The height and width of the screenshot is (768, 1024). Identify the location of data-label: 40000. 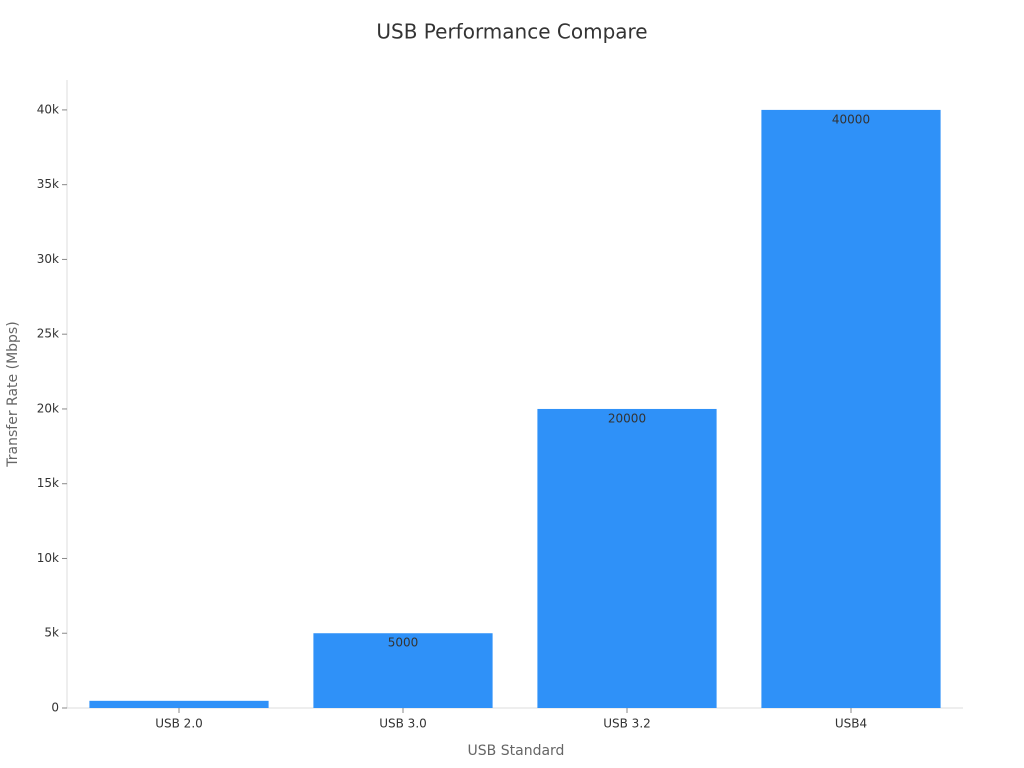
(851, 119).